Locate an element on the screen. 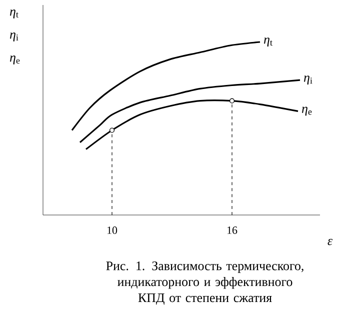 The image size is (358, 330). series-label: η$_{i}$ is located at coordinates (308, 80).